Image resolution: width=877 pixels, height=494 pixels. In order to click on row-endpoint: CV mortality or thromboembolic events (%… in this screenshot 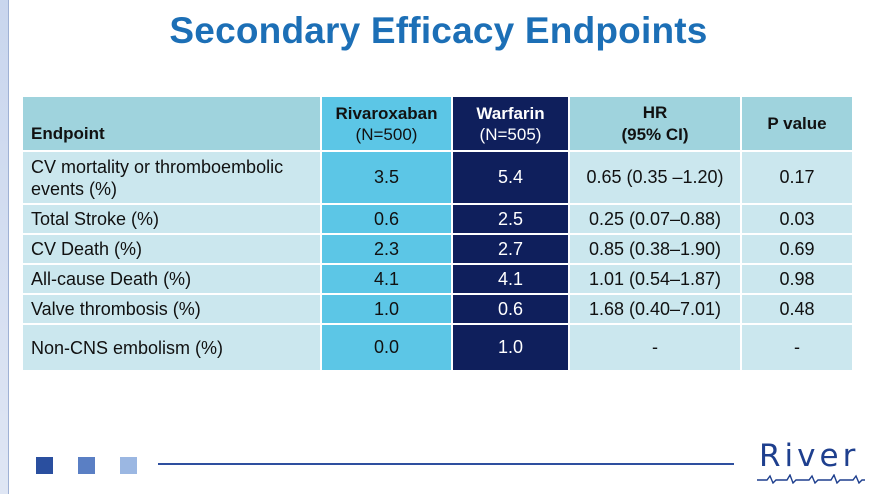, I will do `click(172, 178)`.